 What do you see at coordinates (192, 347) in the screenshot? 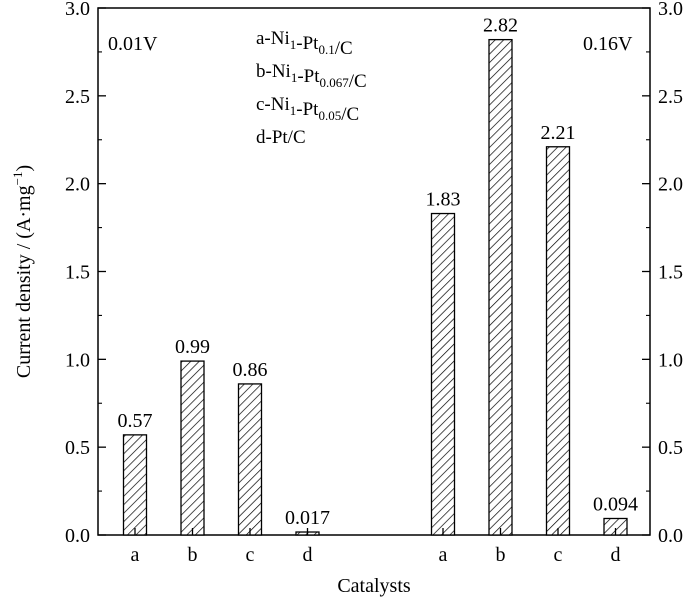
I see `bar-value-label: 0.99` at bounding box center [192, 347].